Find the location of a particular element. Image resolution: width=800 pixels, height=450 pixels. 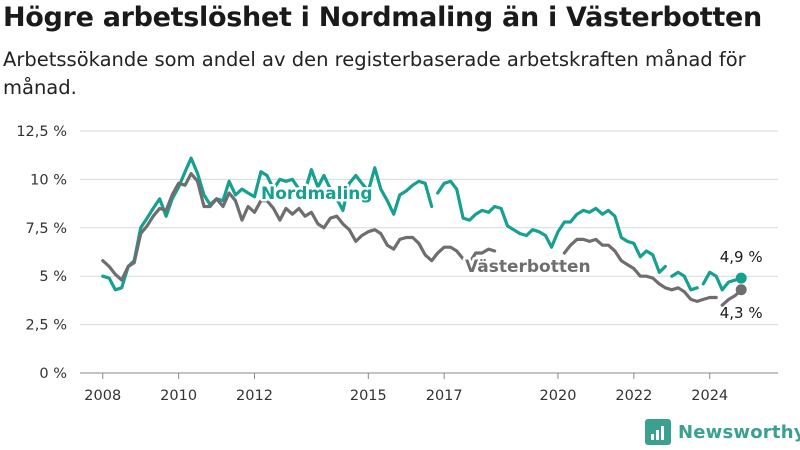

y-tick-label: 10 % is located at coordinates (48, 180).